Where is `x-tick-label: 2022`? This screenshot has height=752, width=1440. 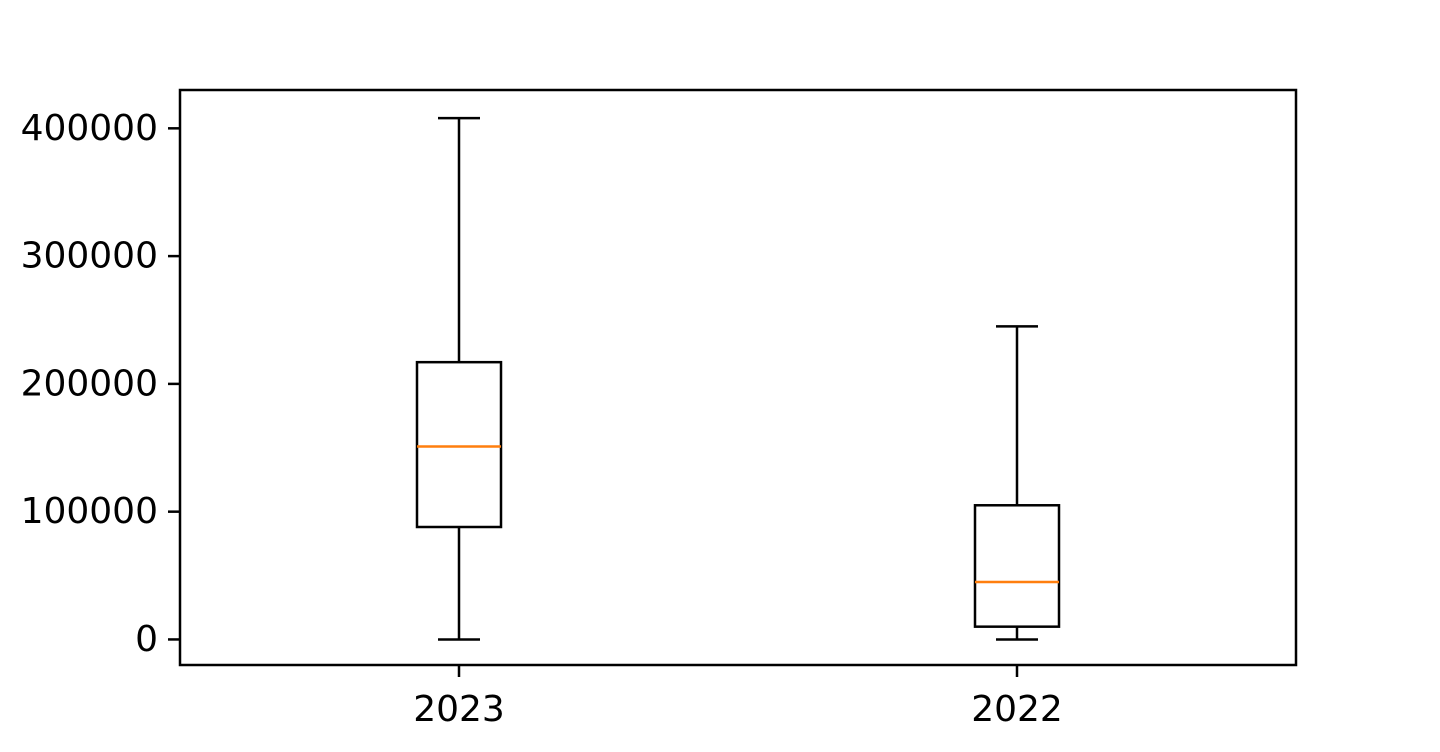 x-tick-label: 2022 is located at coordinates (1017, 709).